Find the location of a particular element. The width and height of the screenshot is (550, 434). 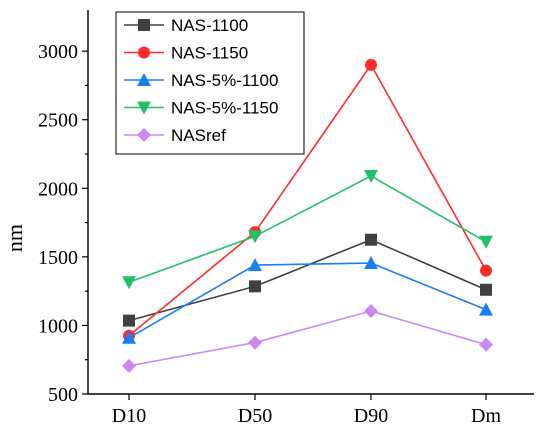

y-tick-label: 2500 is located at coordinates (58, 121).